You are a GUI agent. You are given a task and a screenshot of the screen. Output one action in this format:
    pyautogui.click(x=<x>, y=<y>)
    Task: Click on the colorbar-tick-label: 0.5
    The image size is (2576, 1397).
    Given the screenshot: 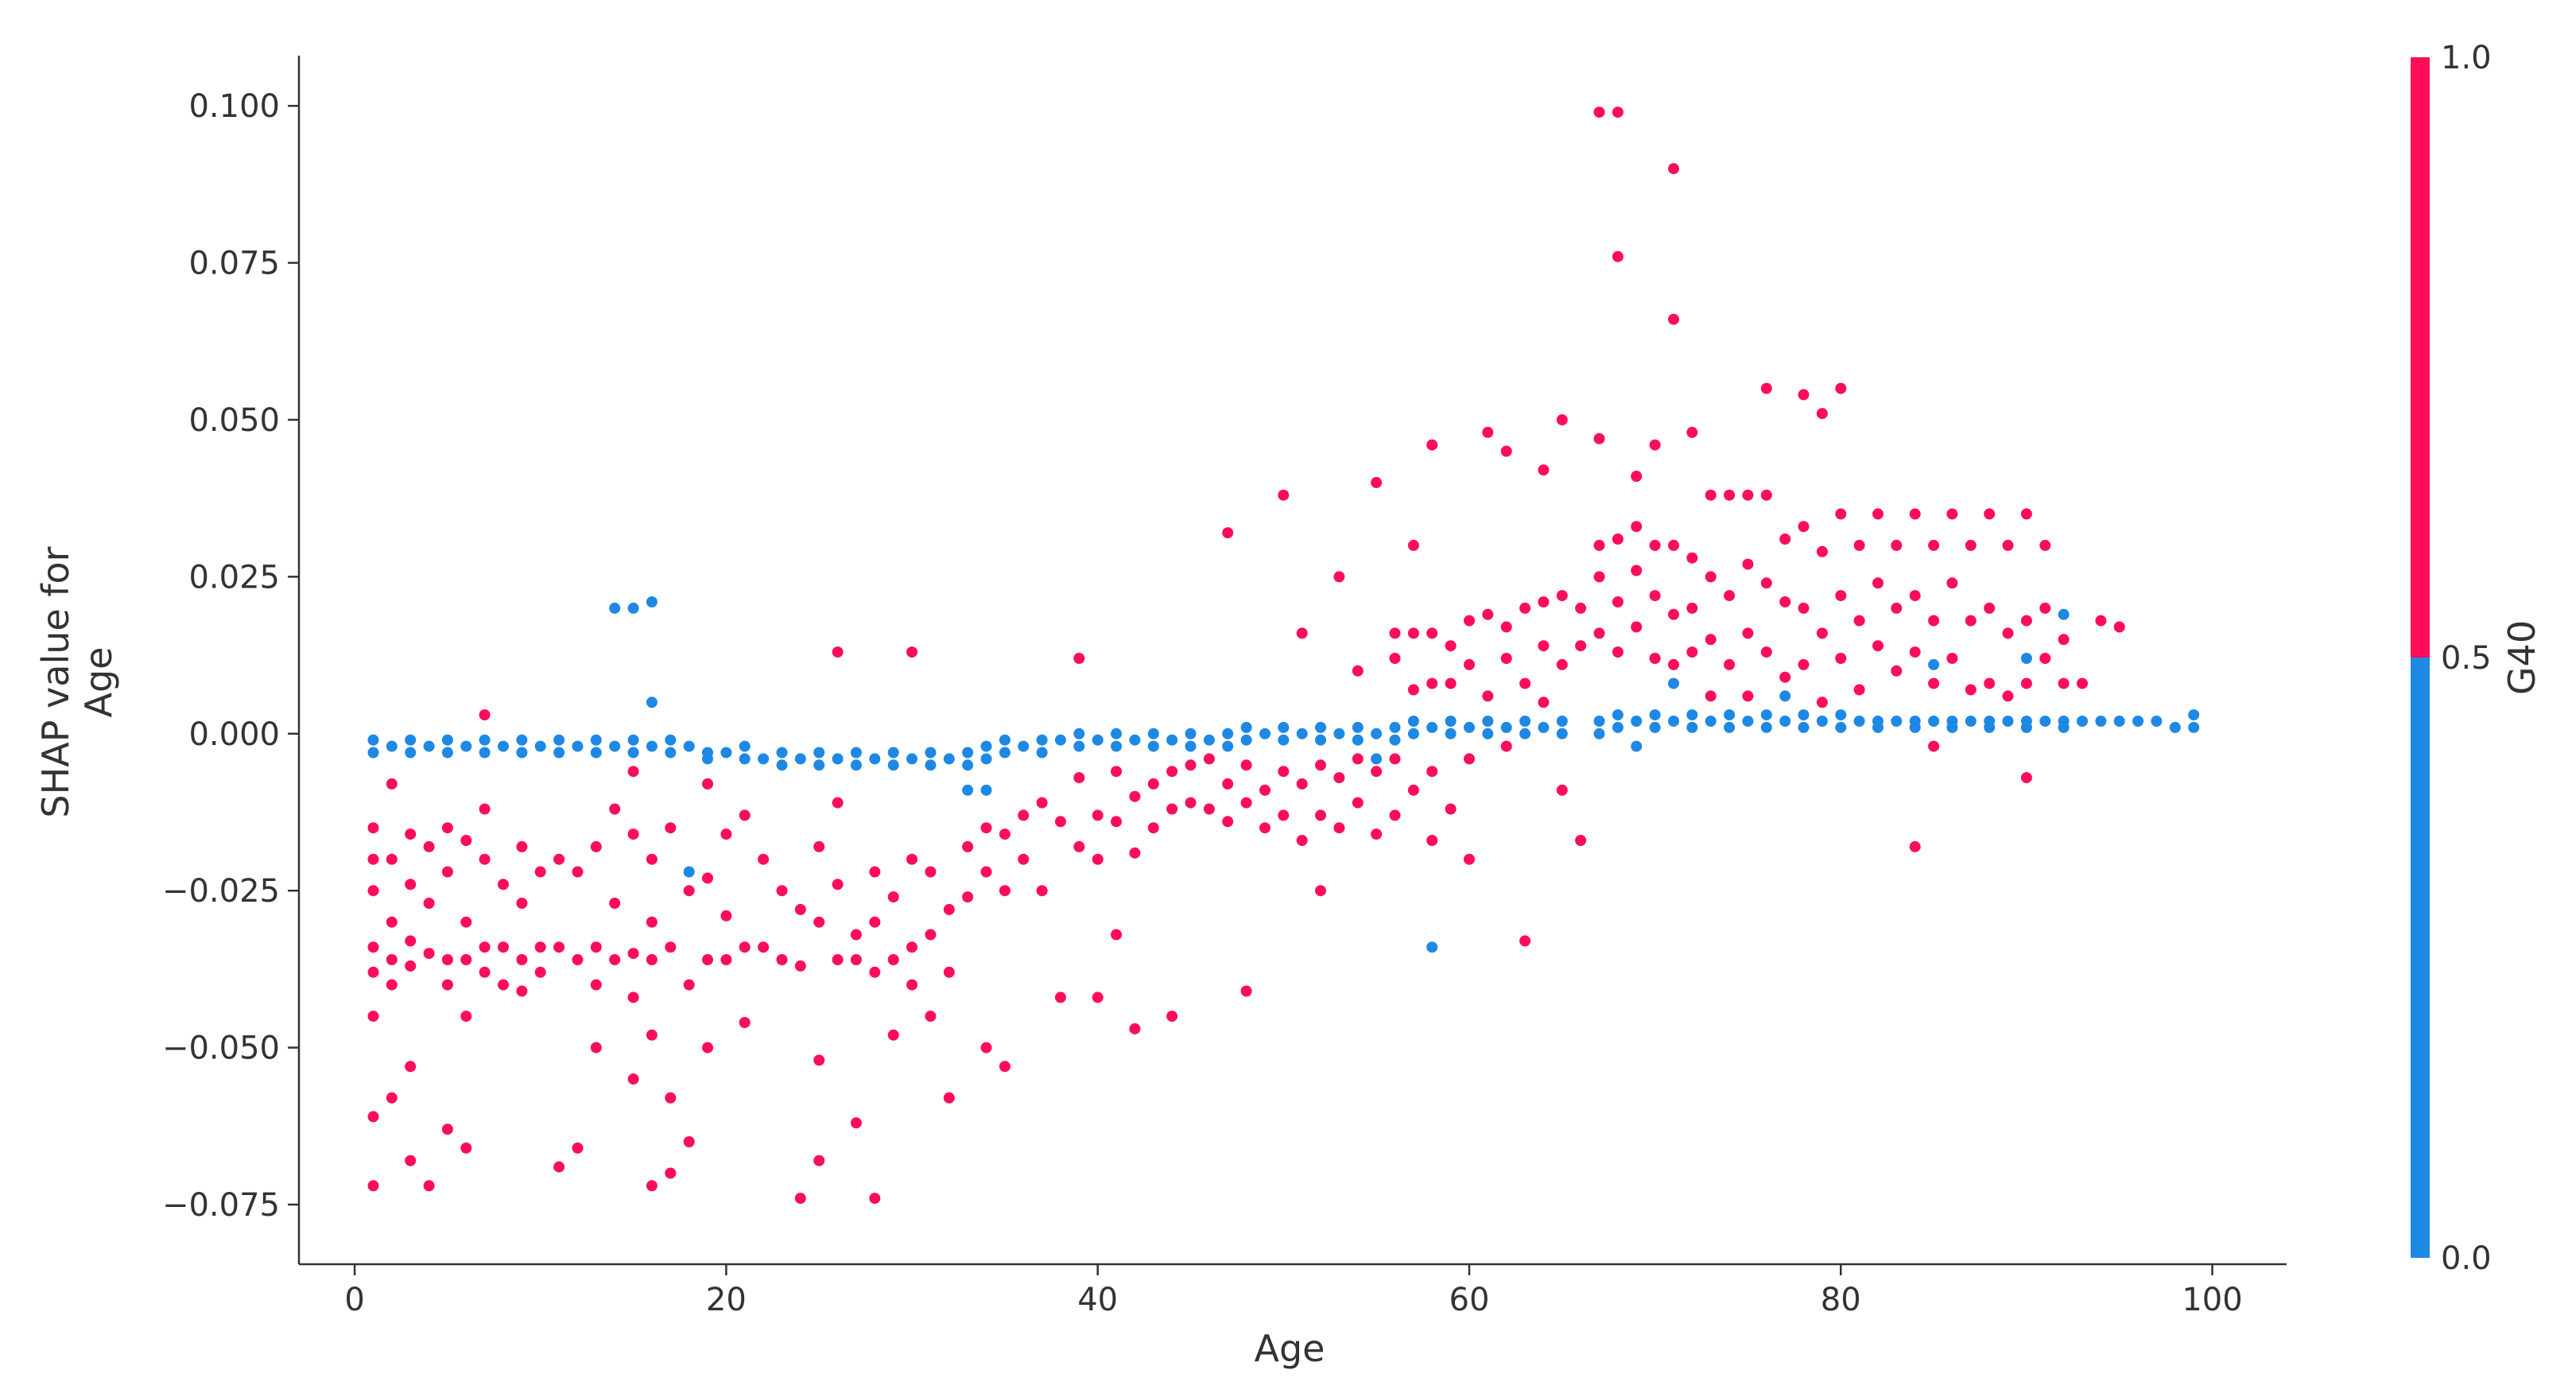 What is the action you would take?
    pyautogui.click(x=2467, y=658)
    